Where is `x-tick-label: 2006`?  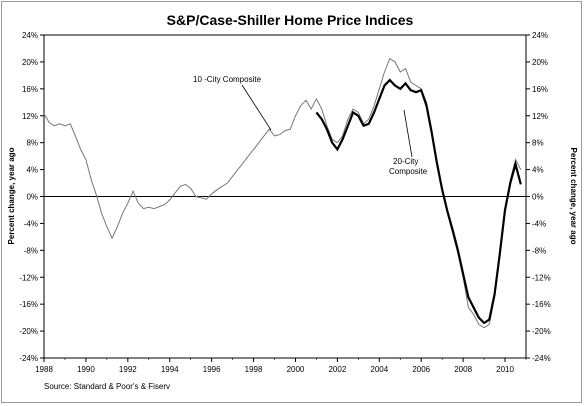 x-tick-label: 2006 is located at coordinates (421, 369).